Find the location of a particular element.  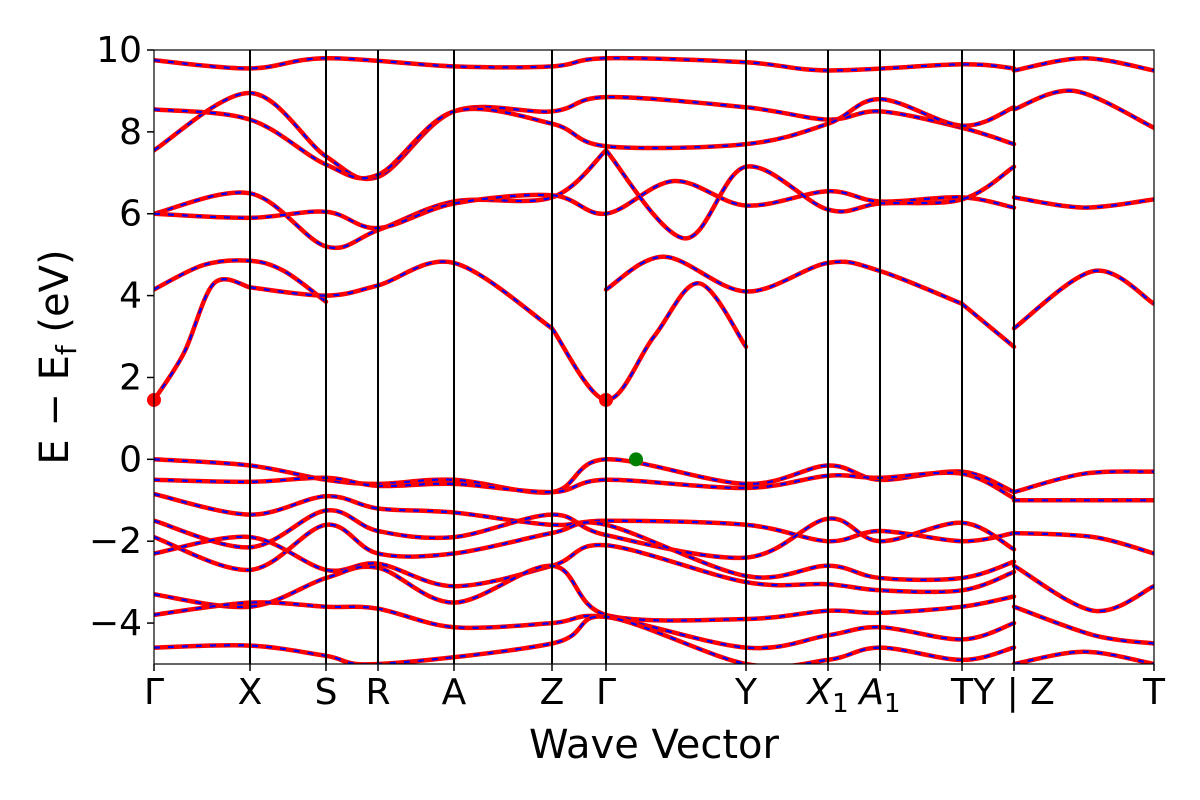

x-tick-label-text: X is located at coordinates (250, 692).